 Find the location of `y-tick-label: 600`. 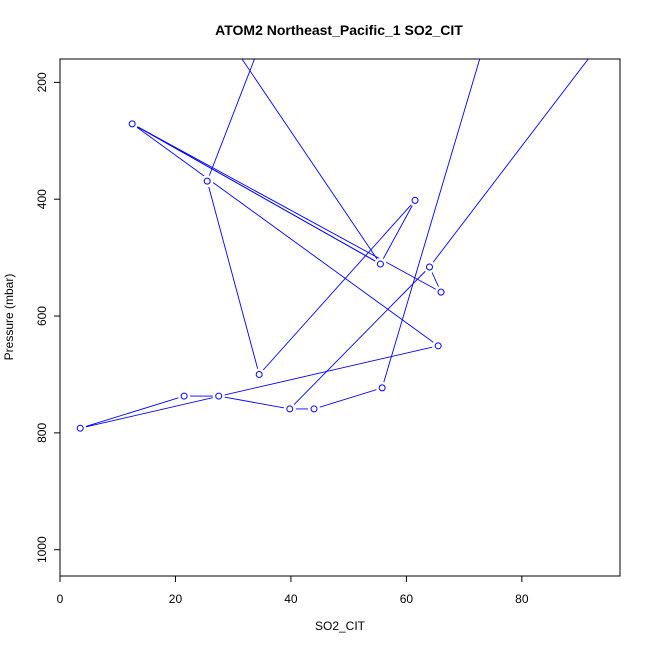

y-tick-label: 600 is located at coordinates (42, 316).